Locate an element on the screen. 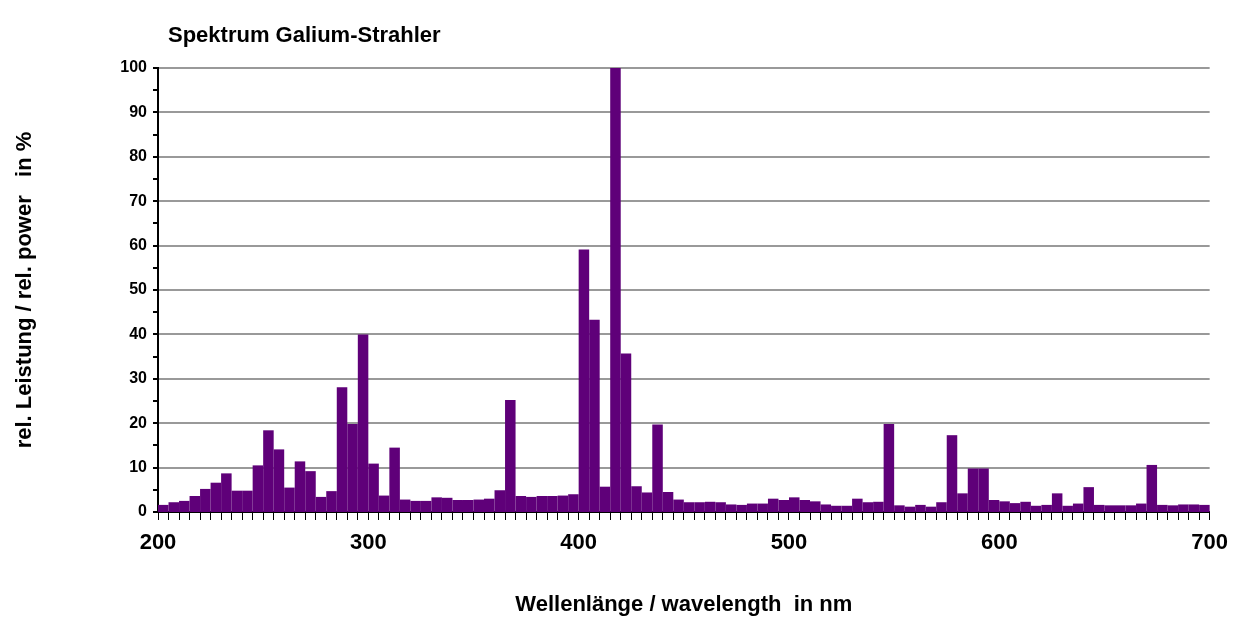 The height and width of the screenshot is (630, 1246). chart-title: Spektrum Galium-Strahler is located at coordinates (305, 35).